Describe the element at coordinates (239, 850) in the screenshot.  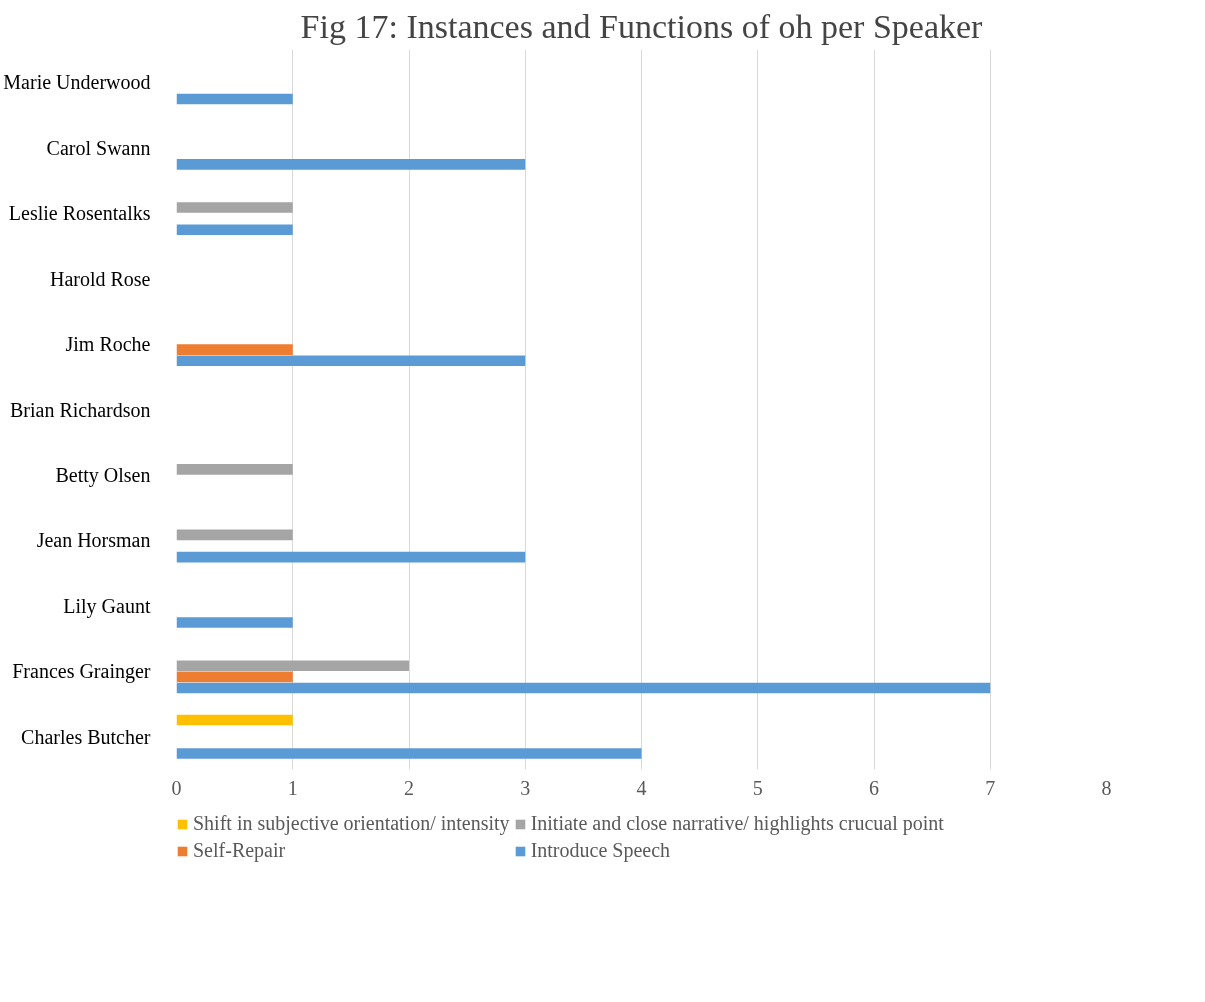
I see `legend-label: Self-Repair` at that location.